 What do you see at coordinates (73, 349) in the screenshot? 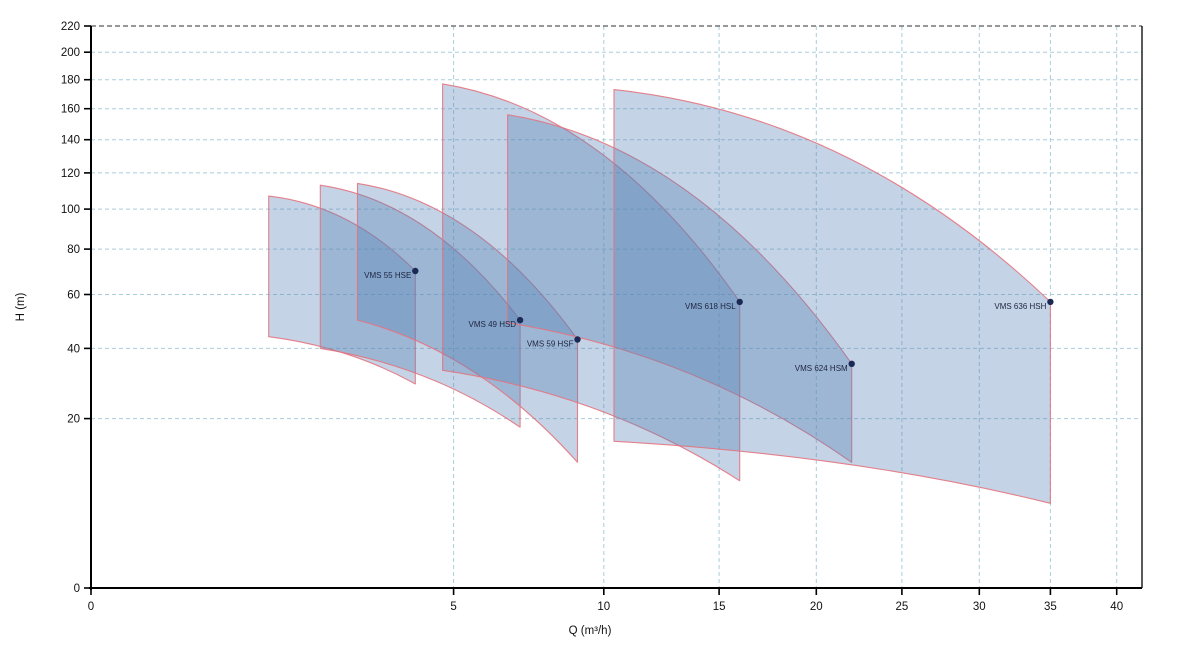
I see `y-tick-label: 40` at bounding box center [73, 349].